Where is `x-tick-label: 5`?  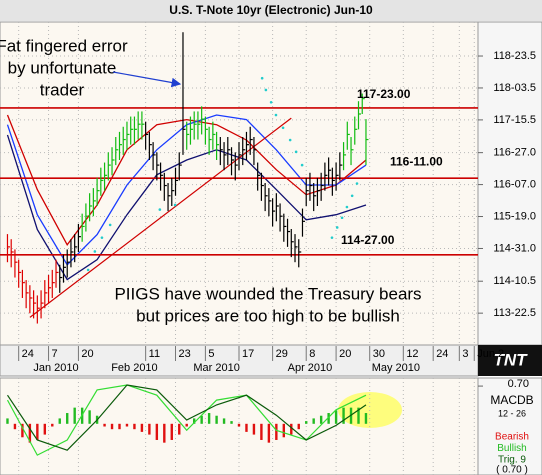 x-tick-label: 5 is located at coordinates (211, 354).